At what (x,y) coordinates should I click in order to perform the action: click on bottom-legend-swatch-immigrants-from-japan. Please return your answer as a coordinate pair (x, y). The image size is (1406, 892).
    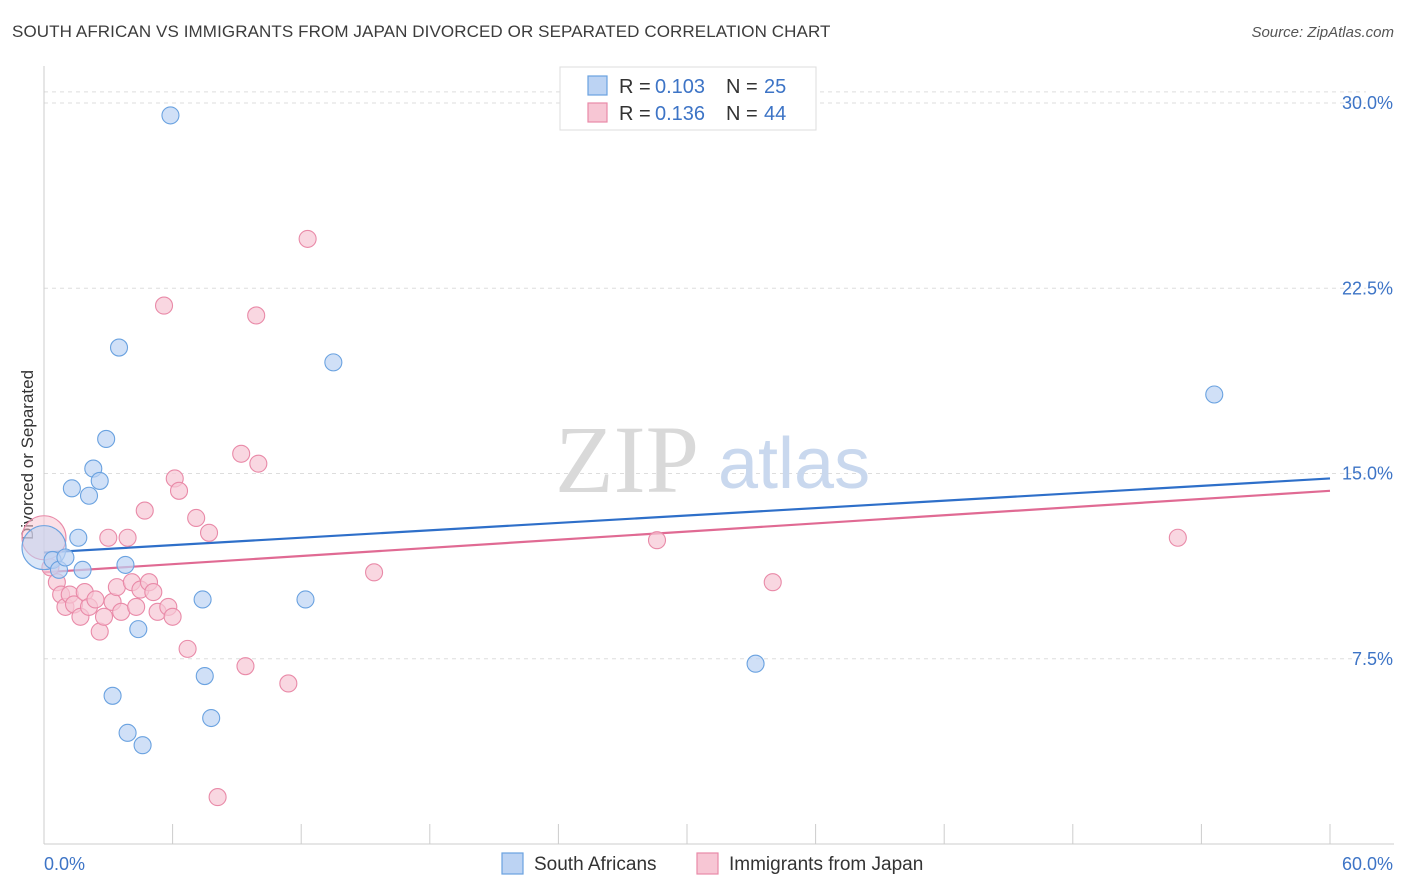
    Looking at the image, I should click on (707, 863).